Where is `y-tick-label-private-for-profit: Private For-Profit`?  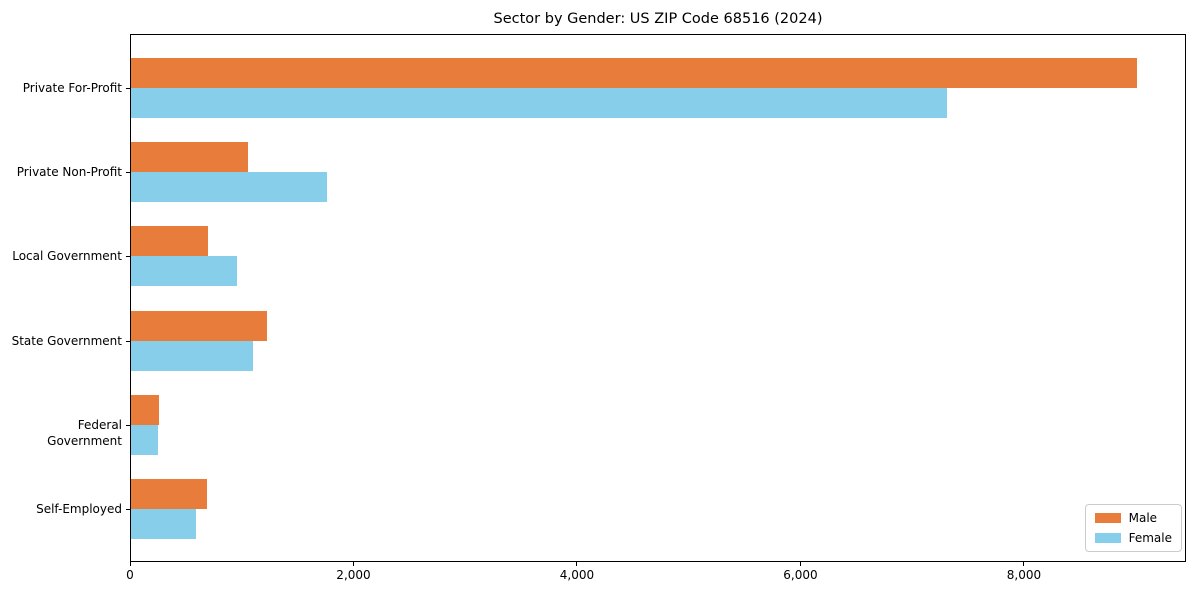
y-tick-label-private-for-profit: Private For-Profit is located at coordinates (72, 88).